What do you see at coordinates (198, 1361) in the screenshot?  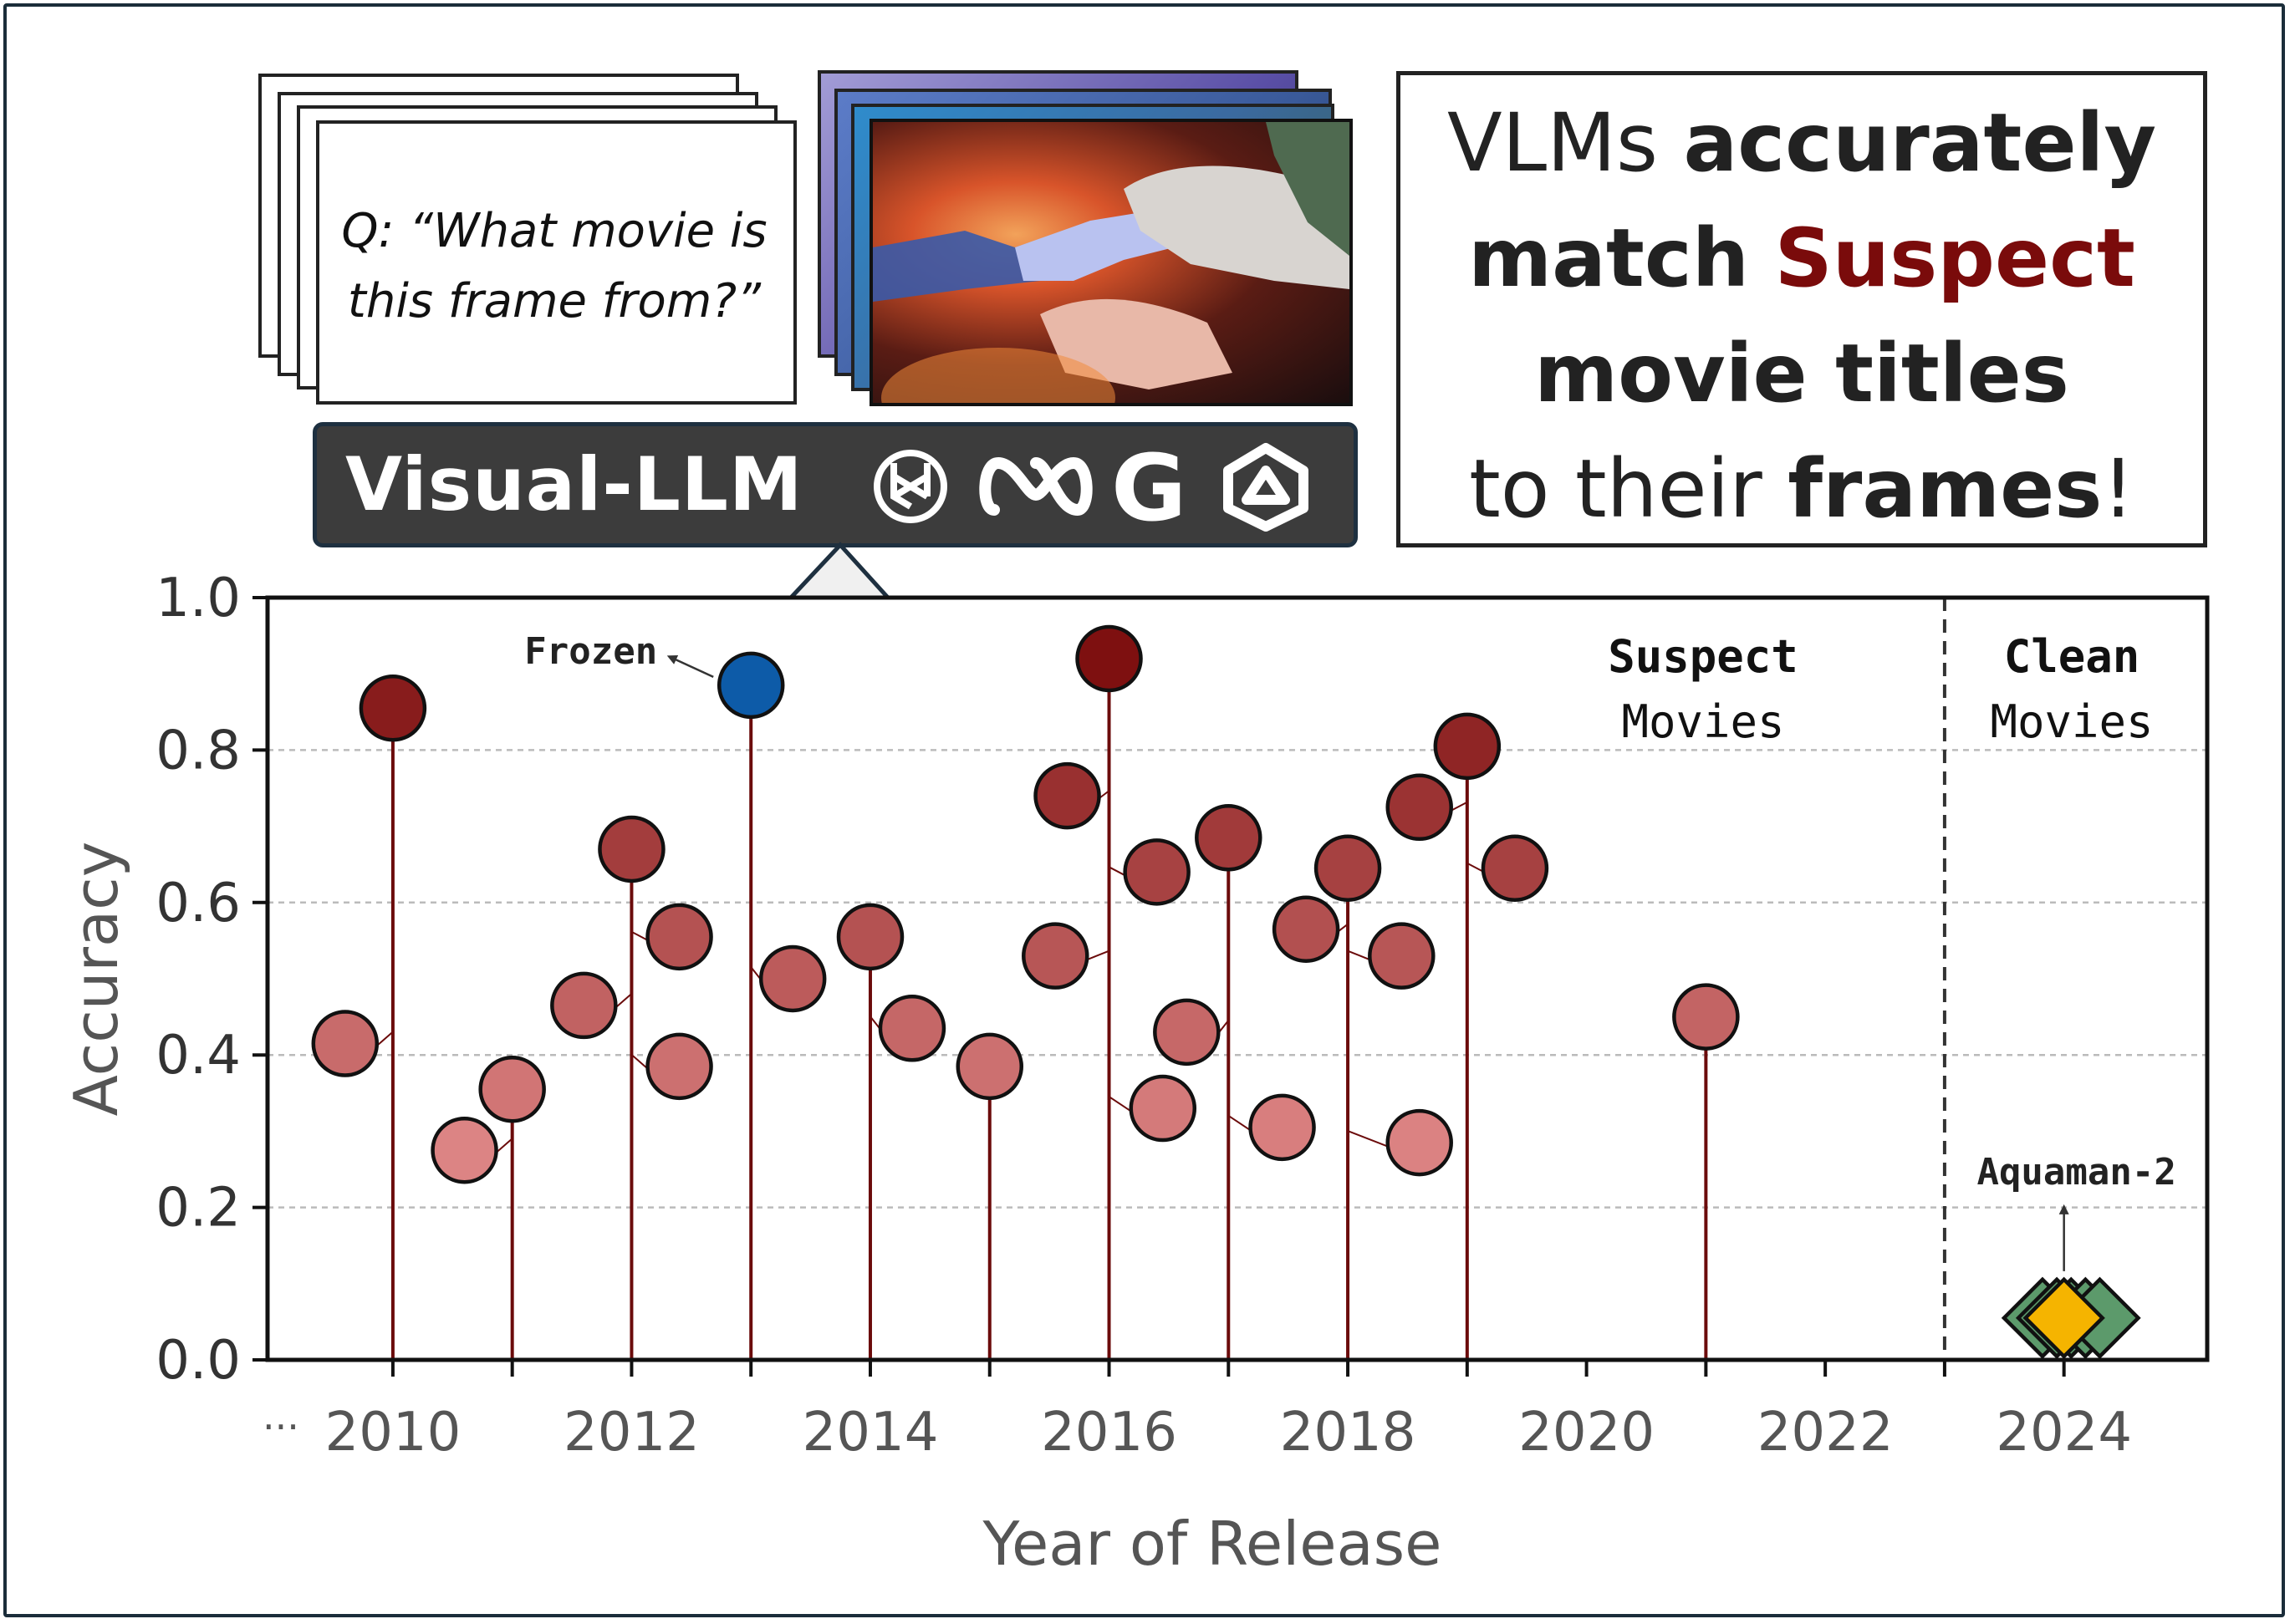 I see `y-tick-label: 0.0` at bounding box center [198, 1361].